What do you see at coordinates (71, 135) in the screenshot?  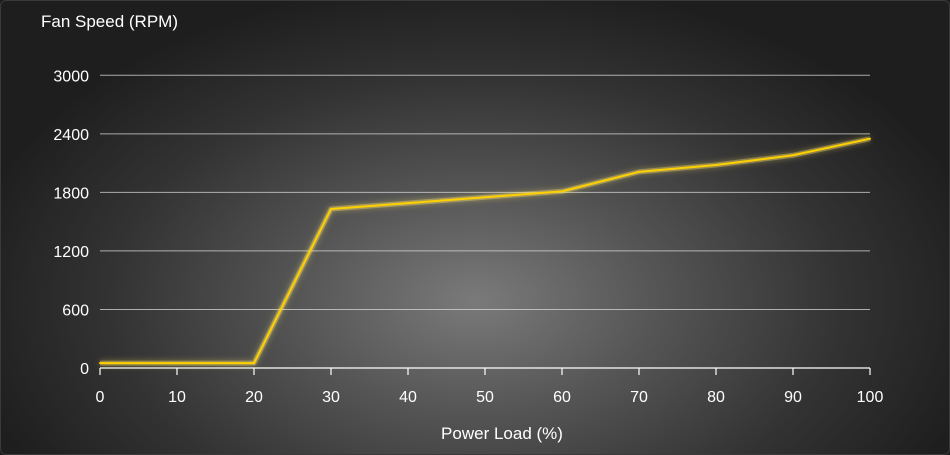 I see `y-tick-label-2400: 2400` at bounding box center [71, 135].